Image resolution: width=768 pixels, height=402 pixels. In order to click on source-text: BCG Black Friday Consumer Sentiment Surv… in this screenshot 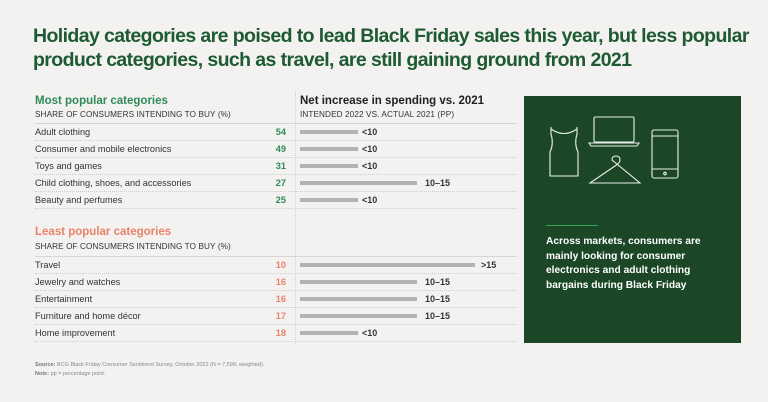, I will do `click(160, 365)`.